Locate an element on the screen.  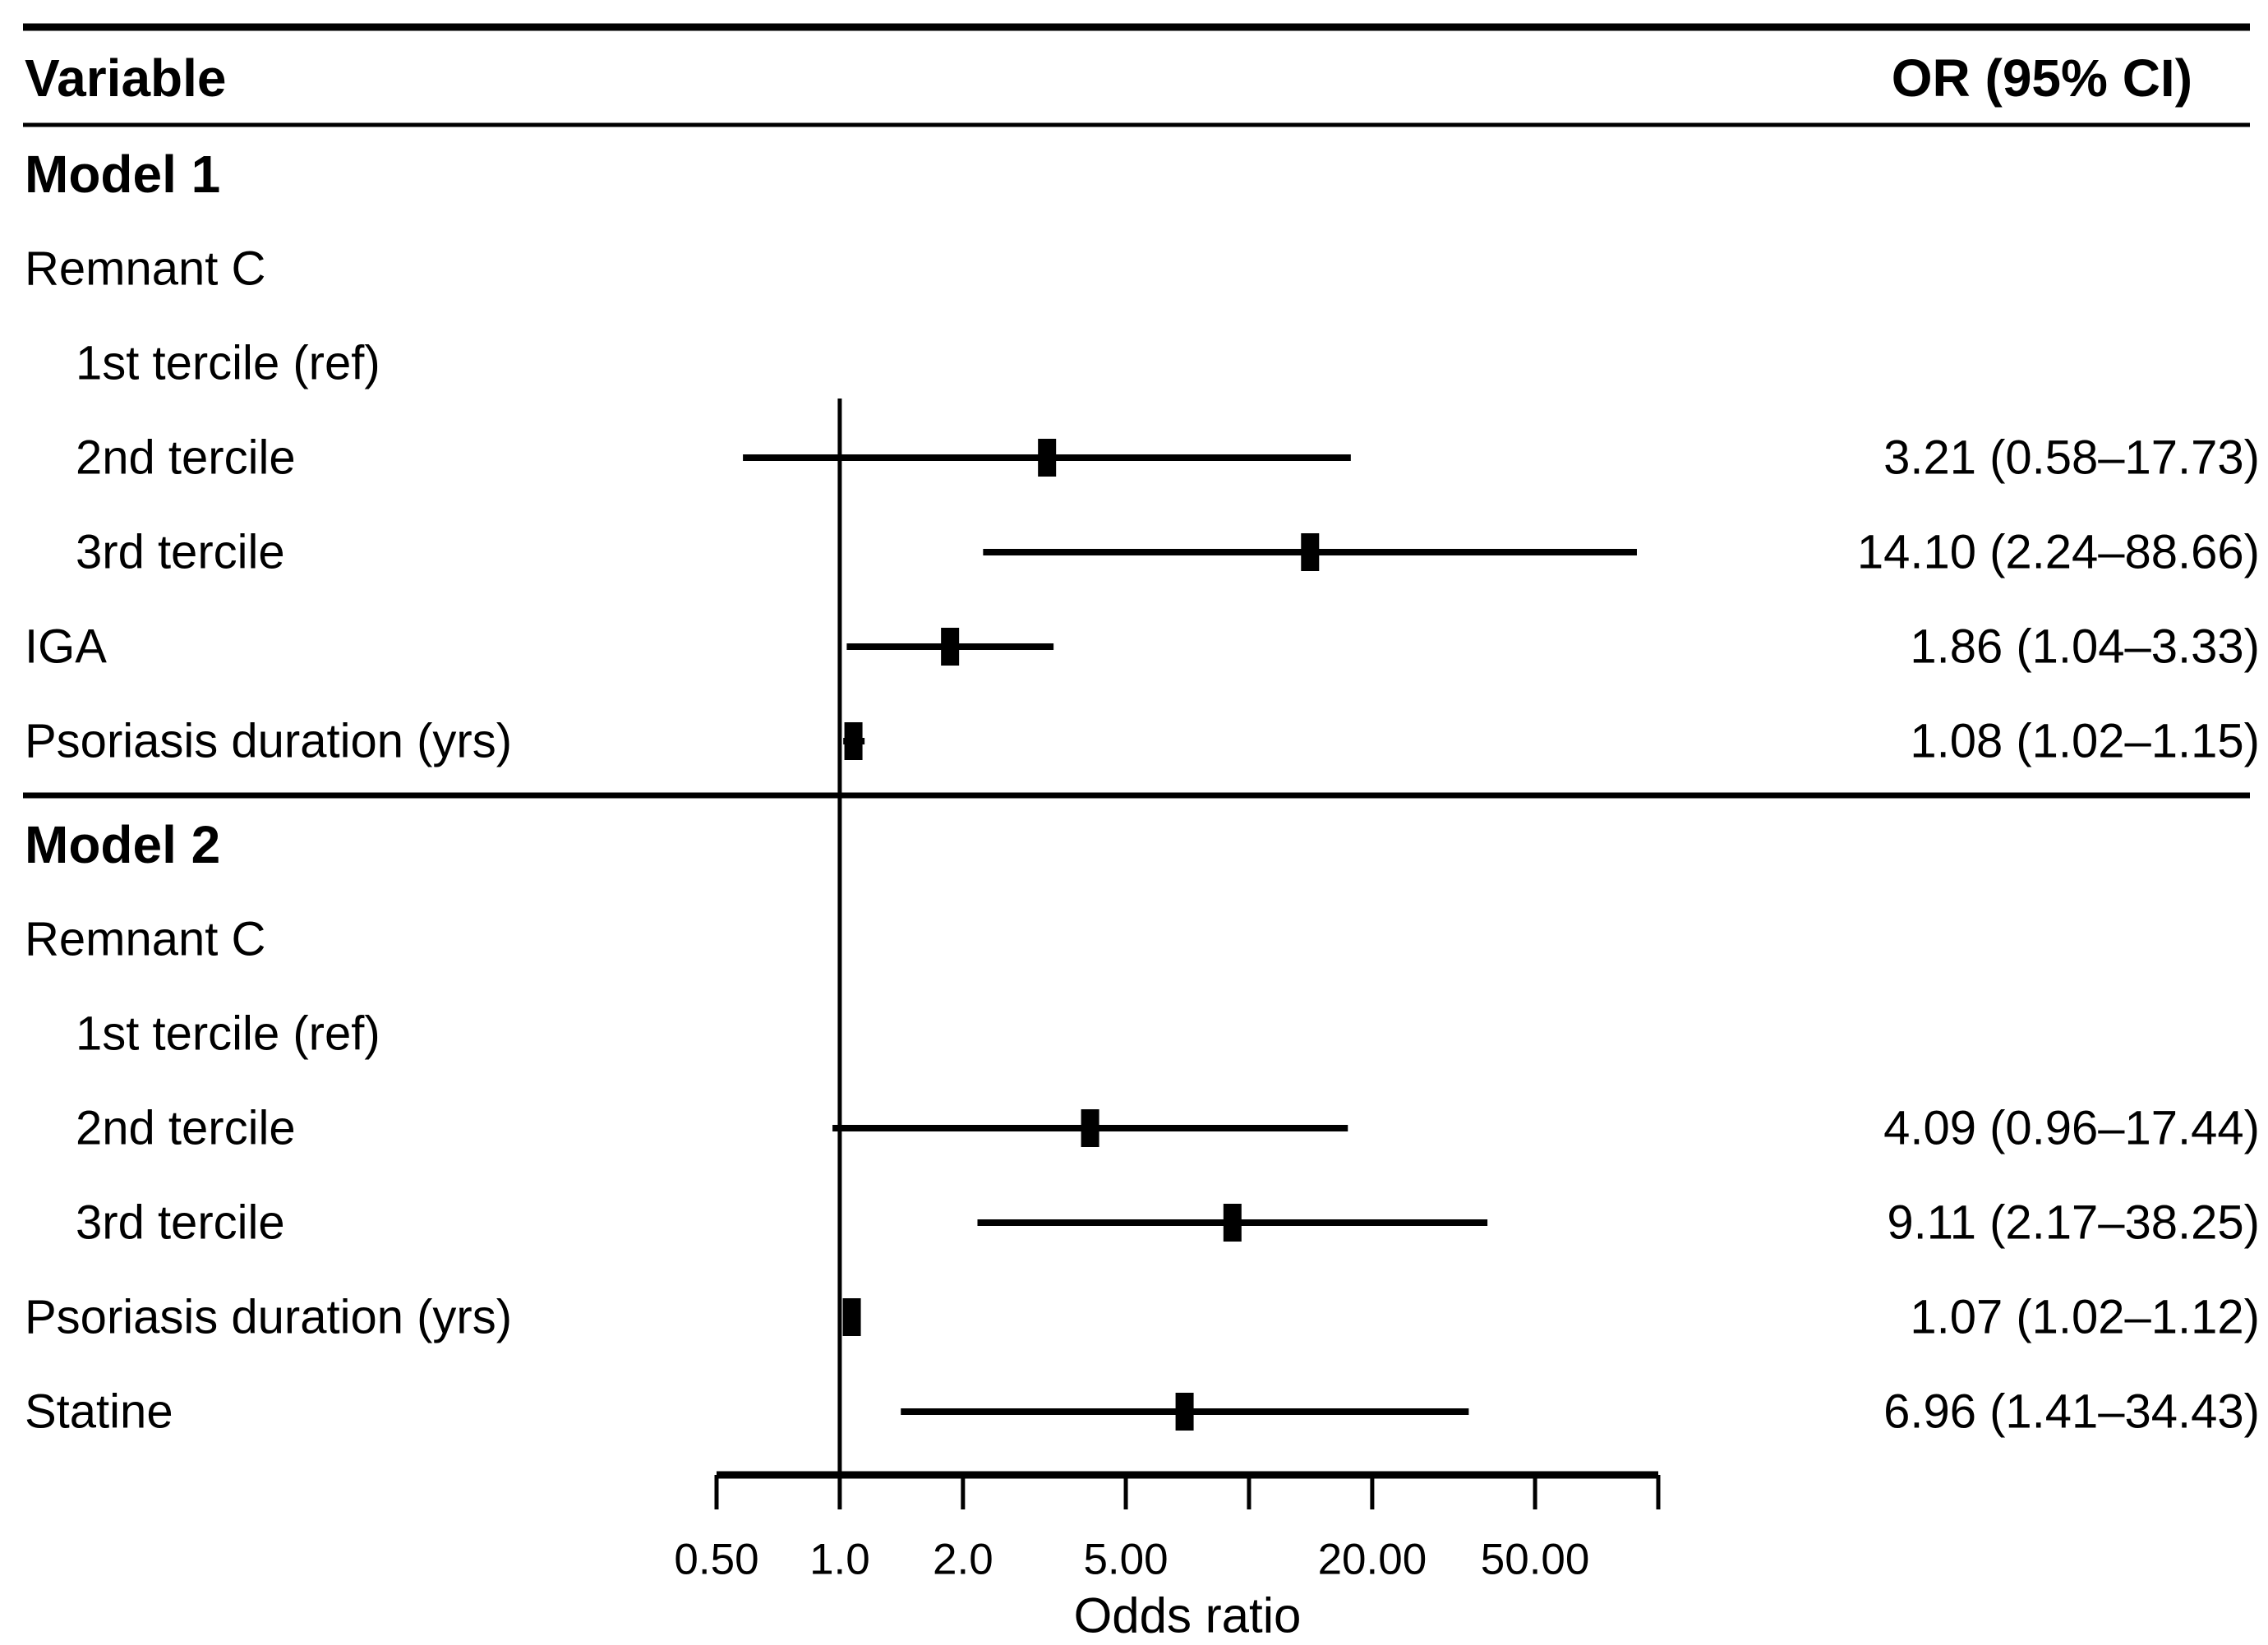
x-tick-label: 50.00 is located at coordinates (1536, 1560).